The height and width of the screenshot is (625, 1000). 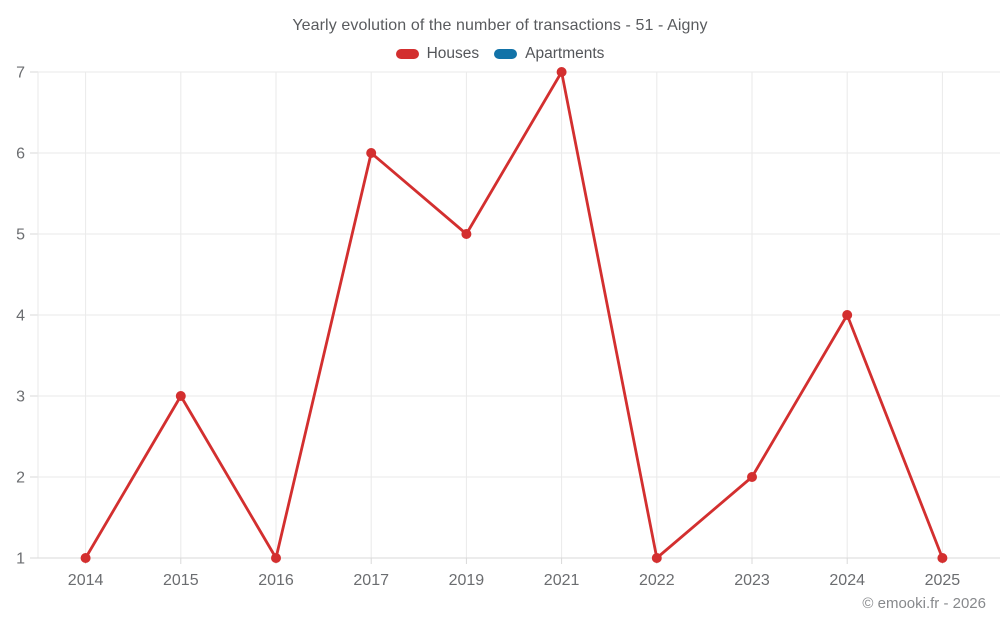 I want to click on x-axis-label: 2014, so click(x=86, y=580).